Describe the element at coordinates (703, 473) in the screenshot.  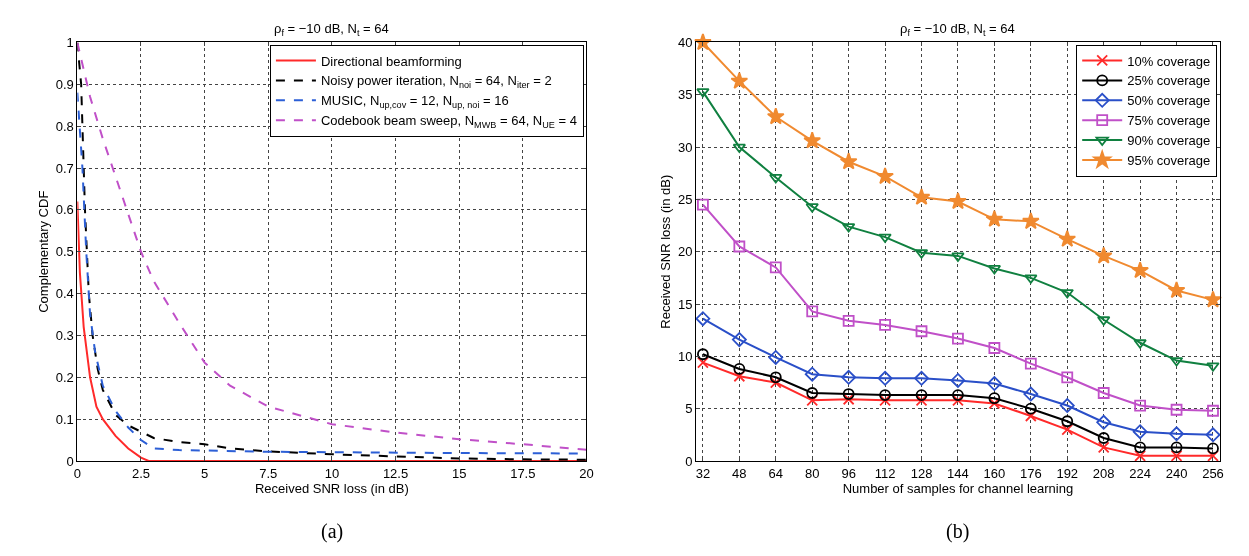
I see `x-tick-label: 32` at that location.